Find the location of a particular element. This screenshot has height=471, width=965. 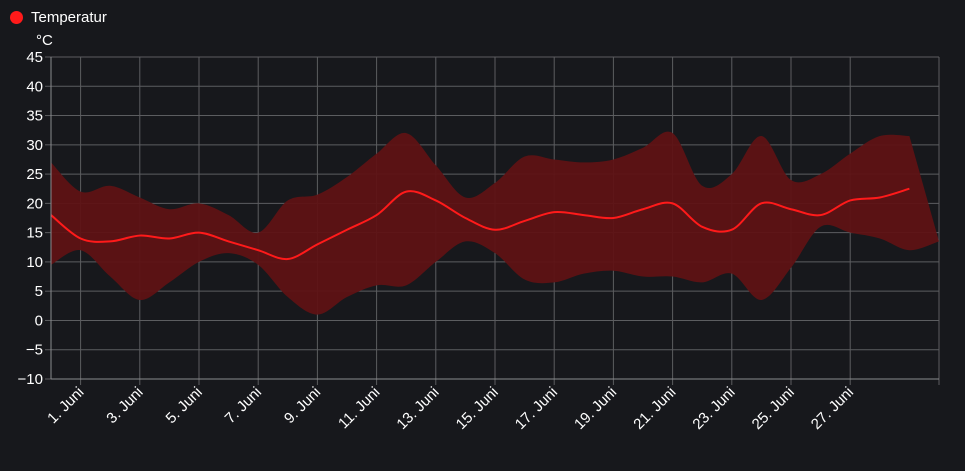

x-tick-label: 1. Juni is located at coordinates (65, 405).